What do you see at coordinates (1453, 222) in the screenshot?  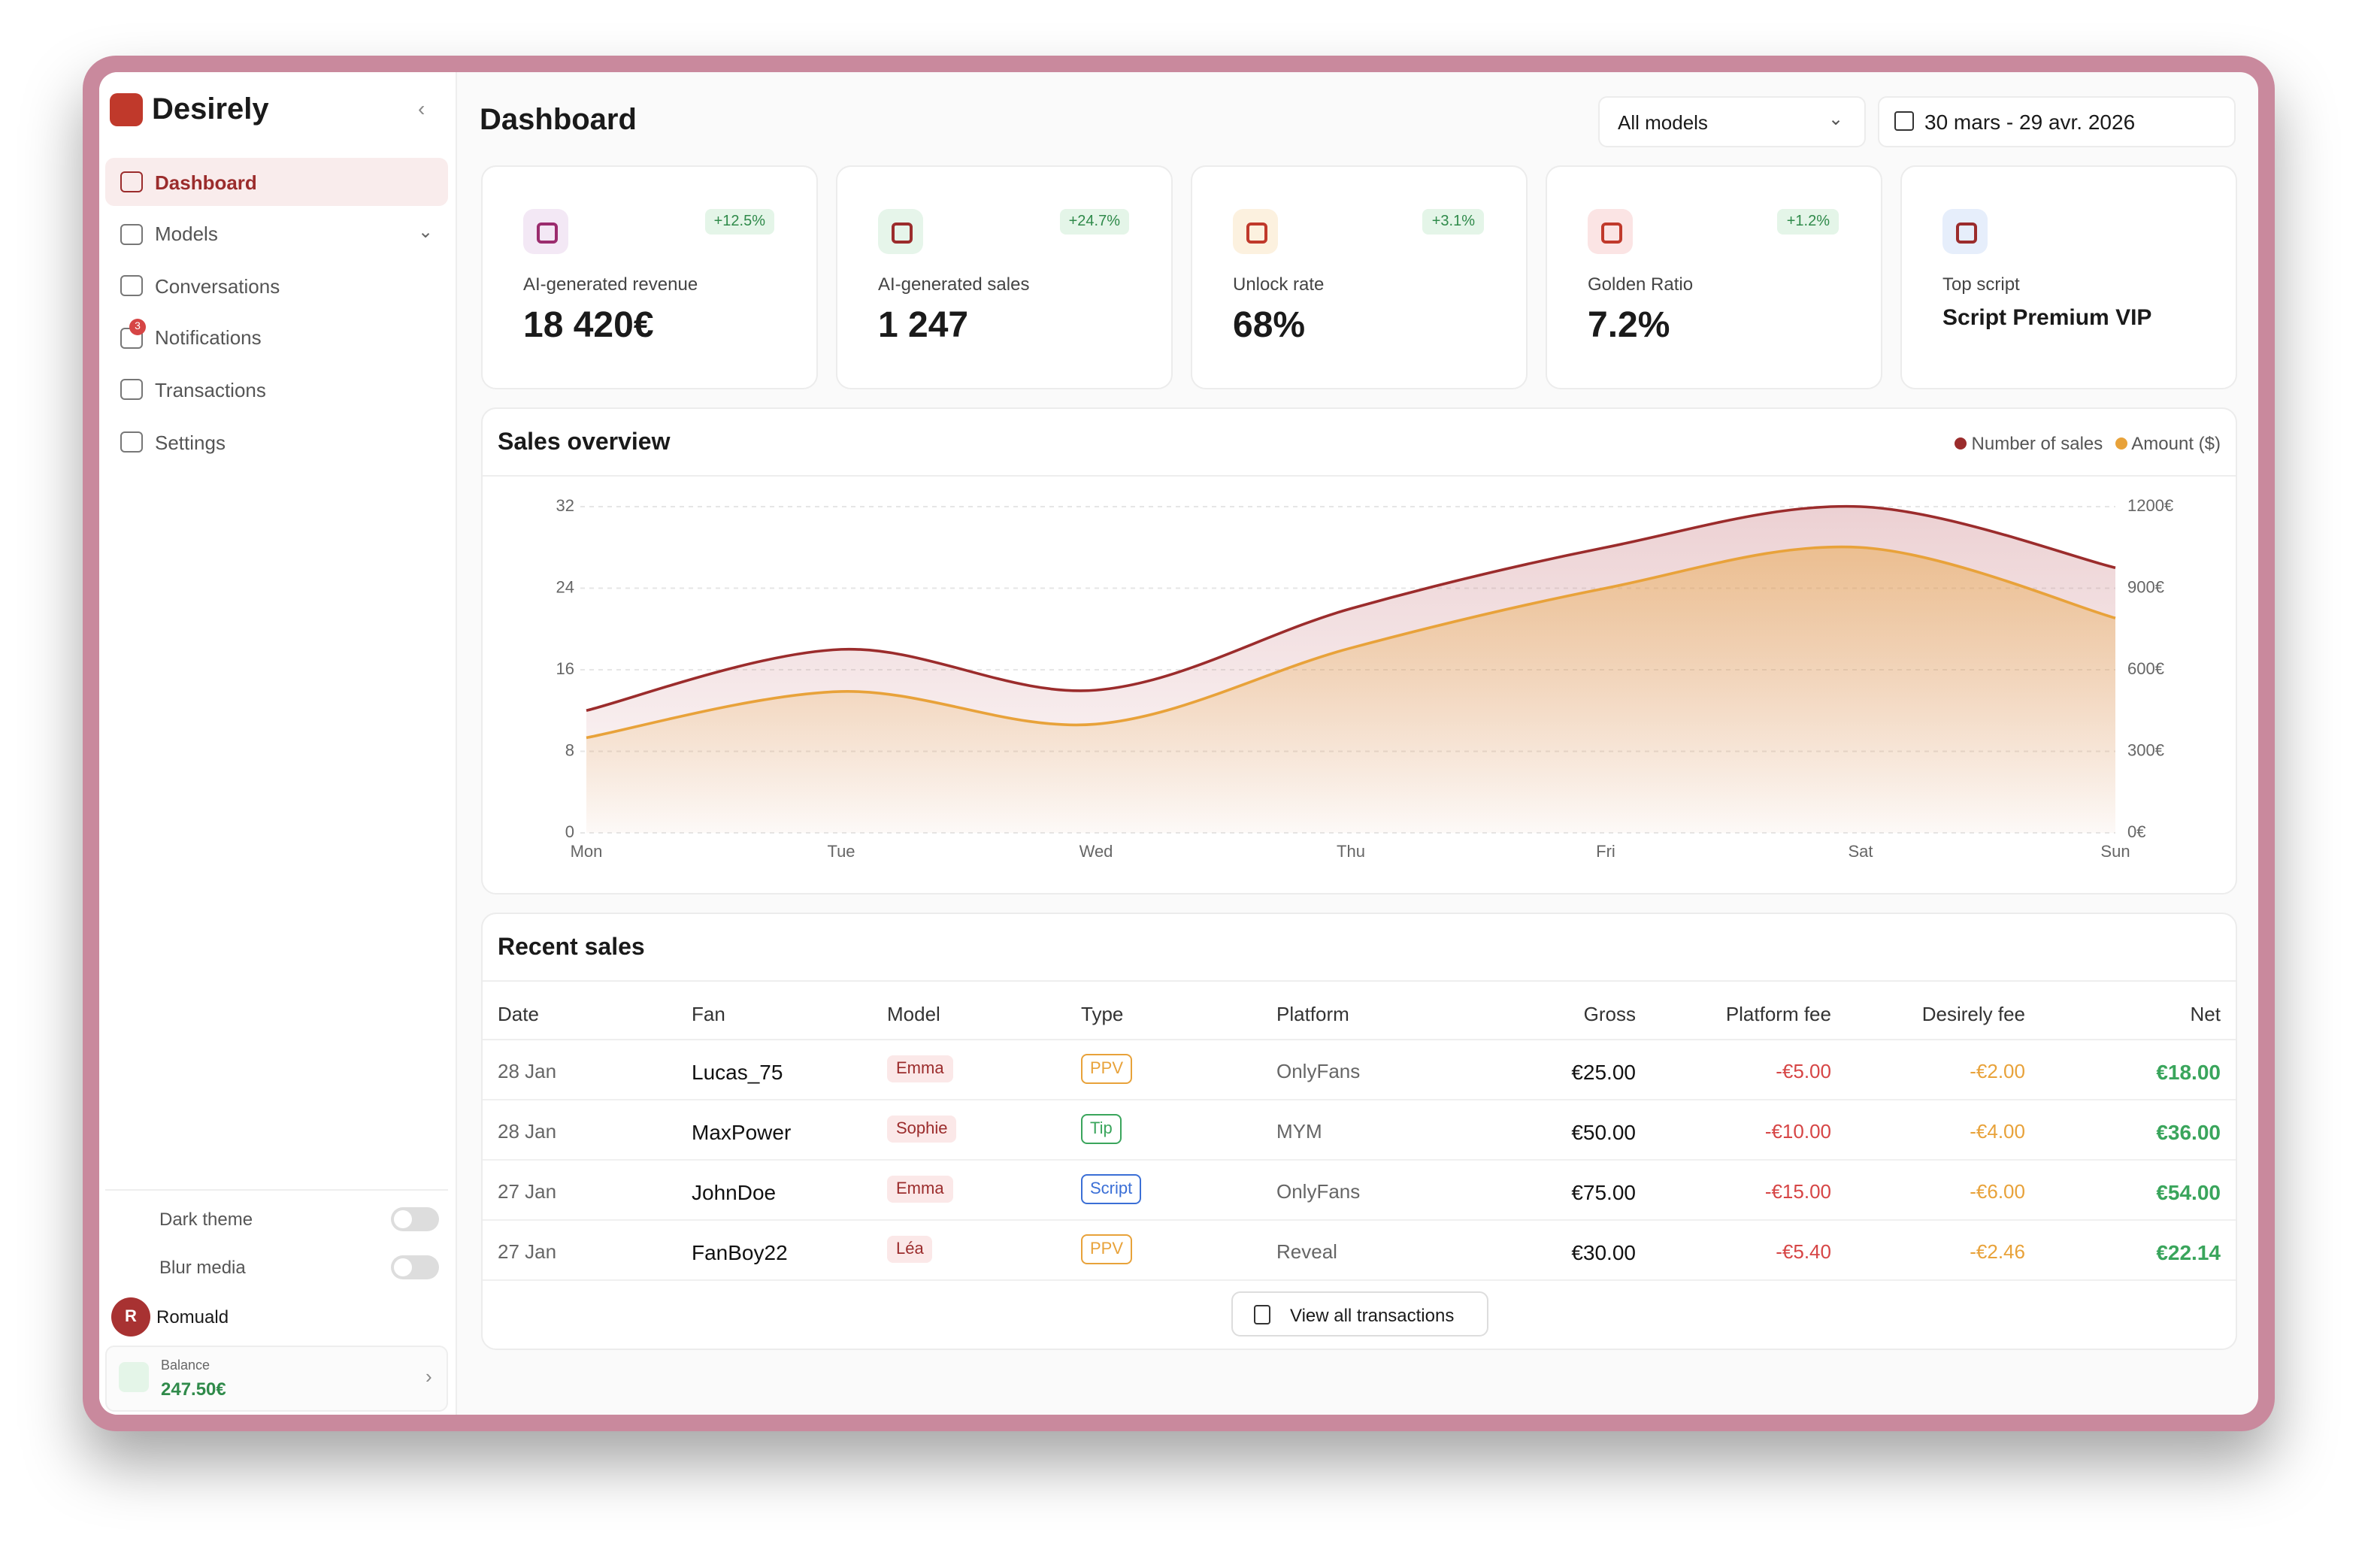 I see `kpi-change: +3.1%` at bounding box center [1453, 222].